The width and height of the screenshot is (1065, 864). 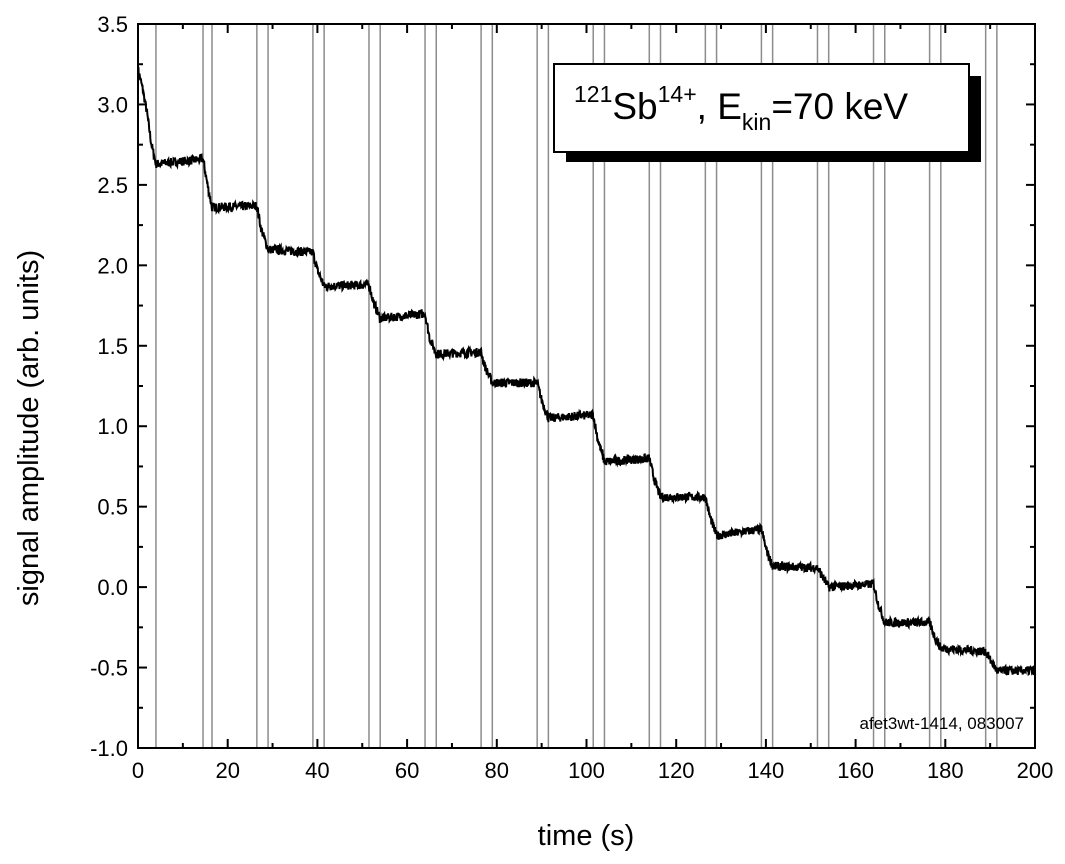 What do you see at coordinates (942, 723) in the screenshot?
I see `footnote: afet3wt-1414, 083007` at bounding box center [942, 723].